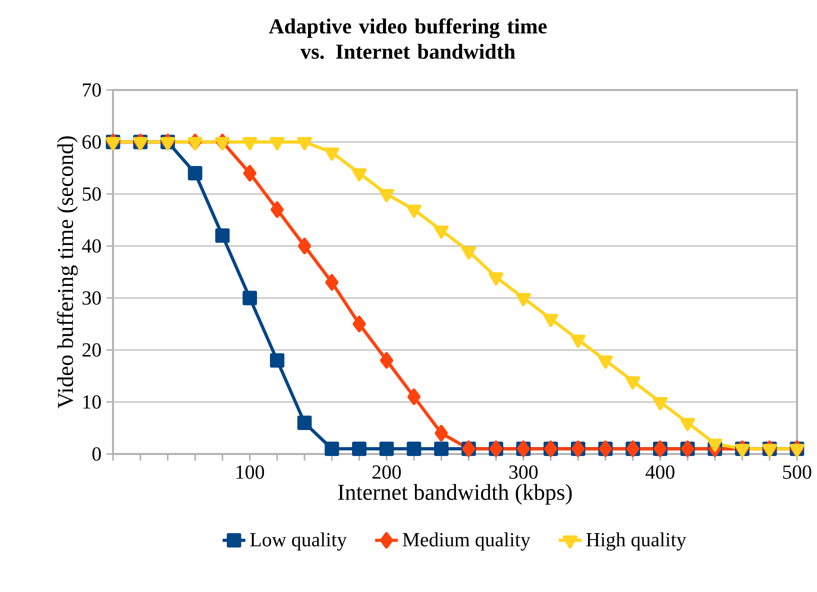 This screenshot has height=592, width=817. Describe the element at coordinates (386, 472) in the screenshot. I see `x-tick-label: 200` at that location.